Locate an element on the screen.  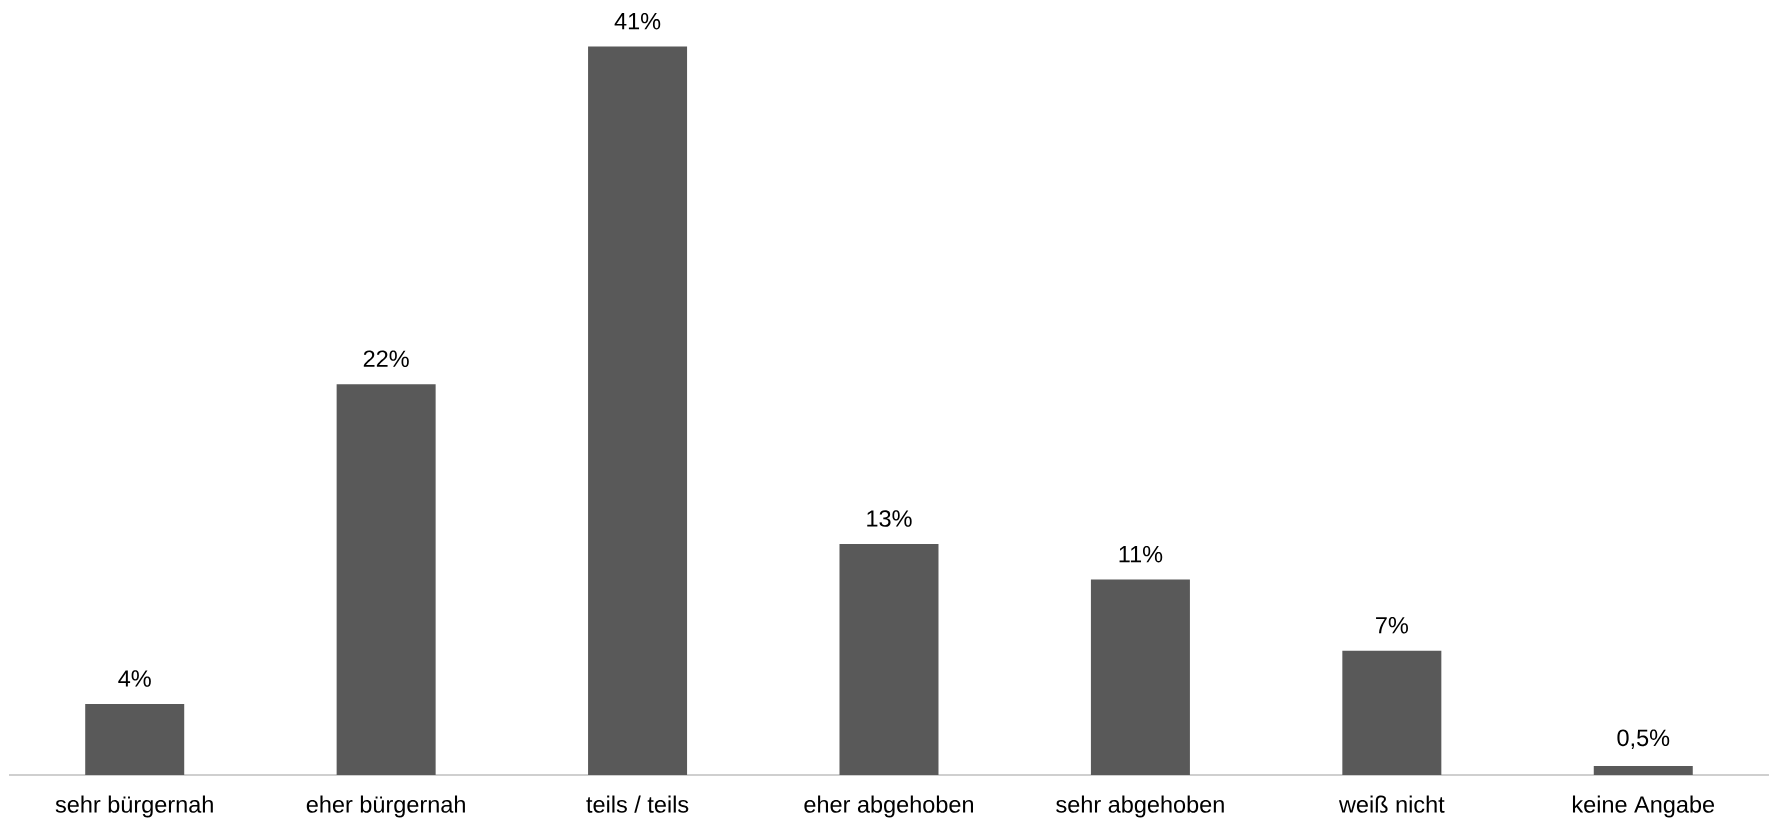
data-label: 7% is located at coordinates (1392, 625).